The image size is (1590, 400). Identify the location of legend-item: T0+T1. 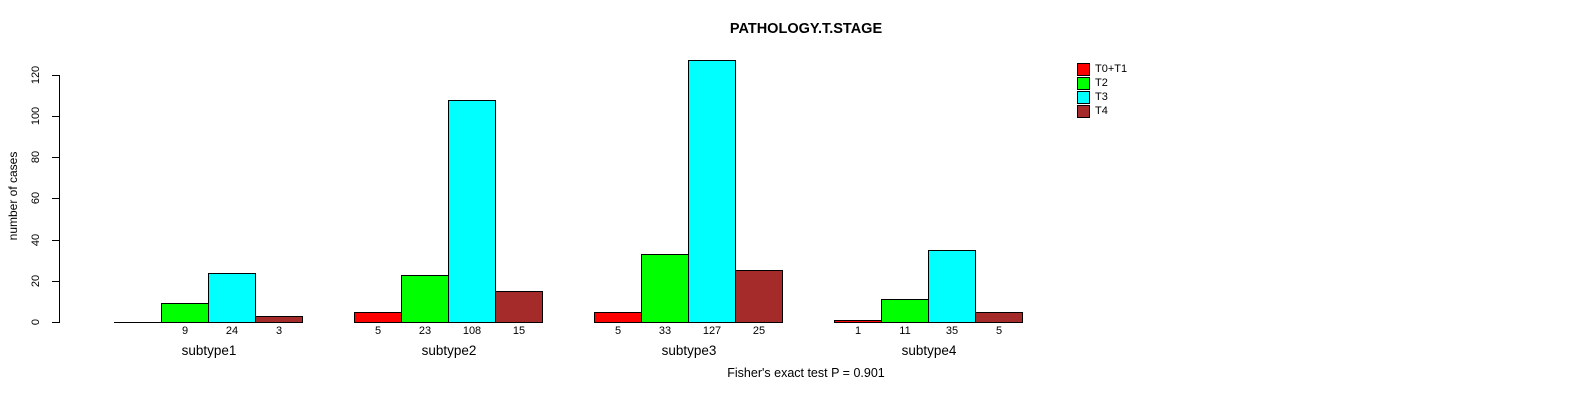
(1102, 69).